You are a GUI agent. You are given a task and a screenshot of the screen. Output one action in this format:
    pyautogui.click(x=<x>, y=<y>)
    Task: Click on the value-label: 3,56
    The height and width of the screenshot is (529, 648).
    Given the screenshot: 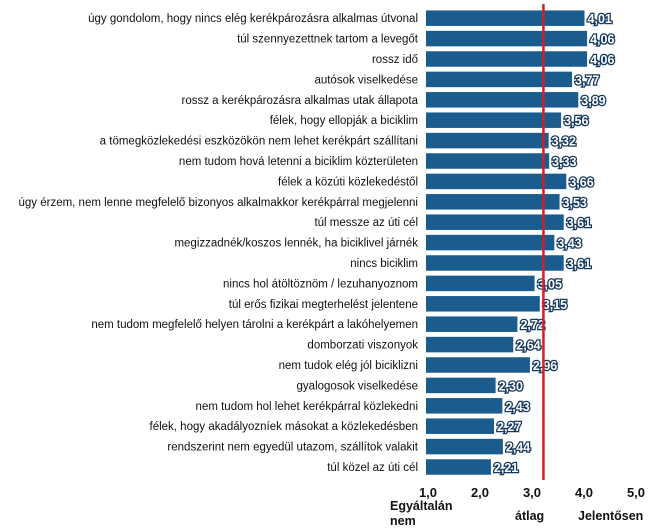 What is the action you would take?
    pyautogui.click(x=576, y=121)
    